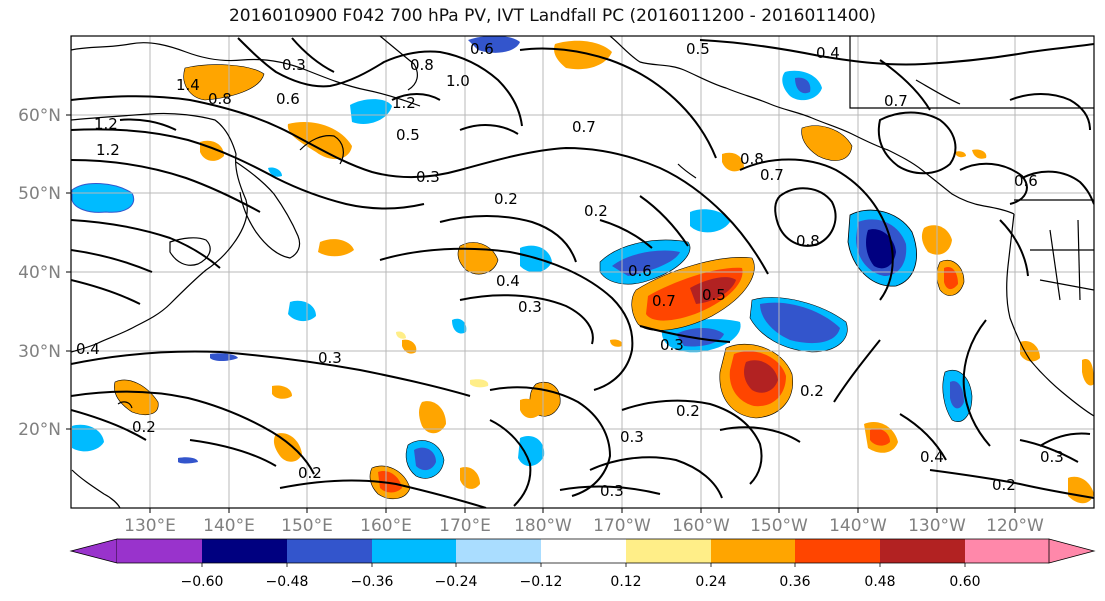  Describe the element at coordinates (386, 526) in the screenshot. I see `lon-label: 160°E` at that location.